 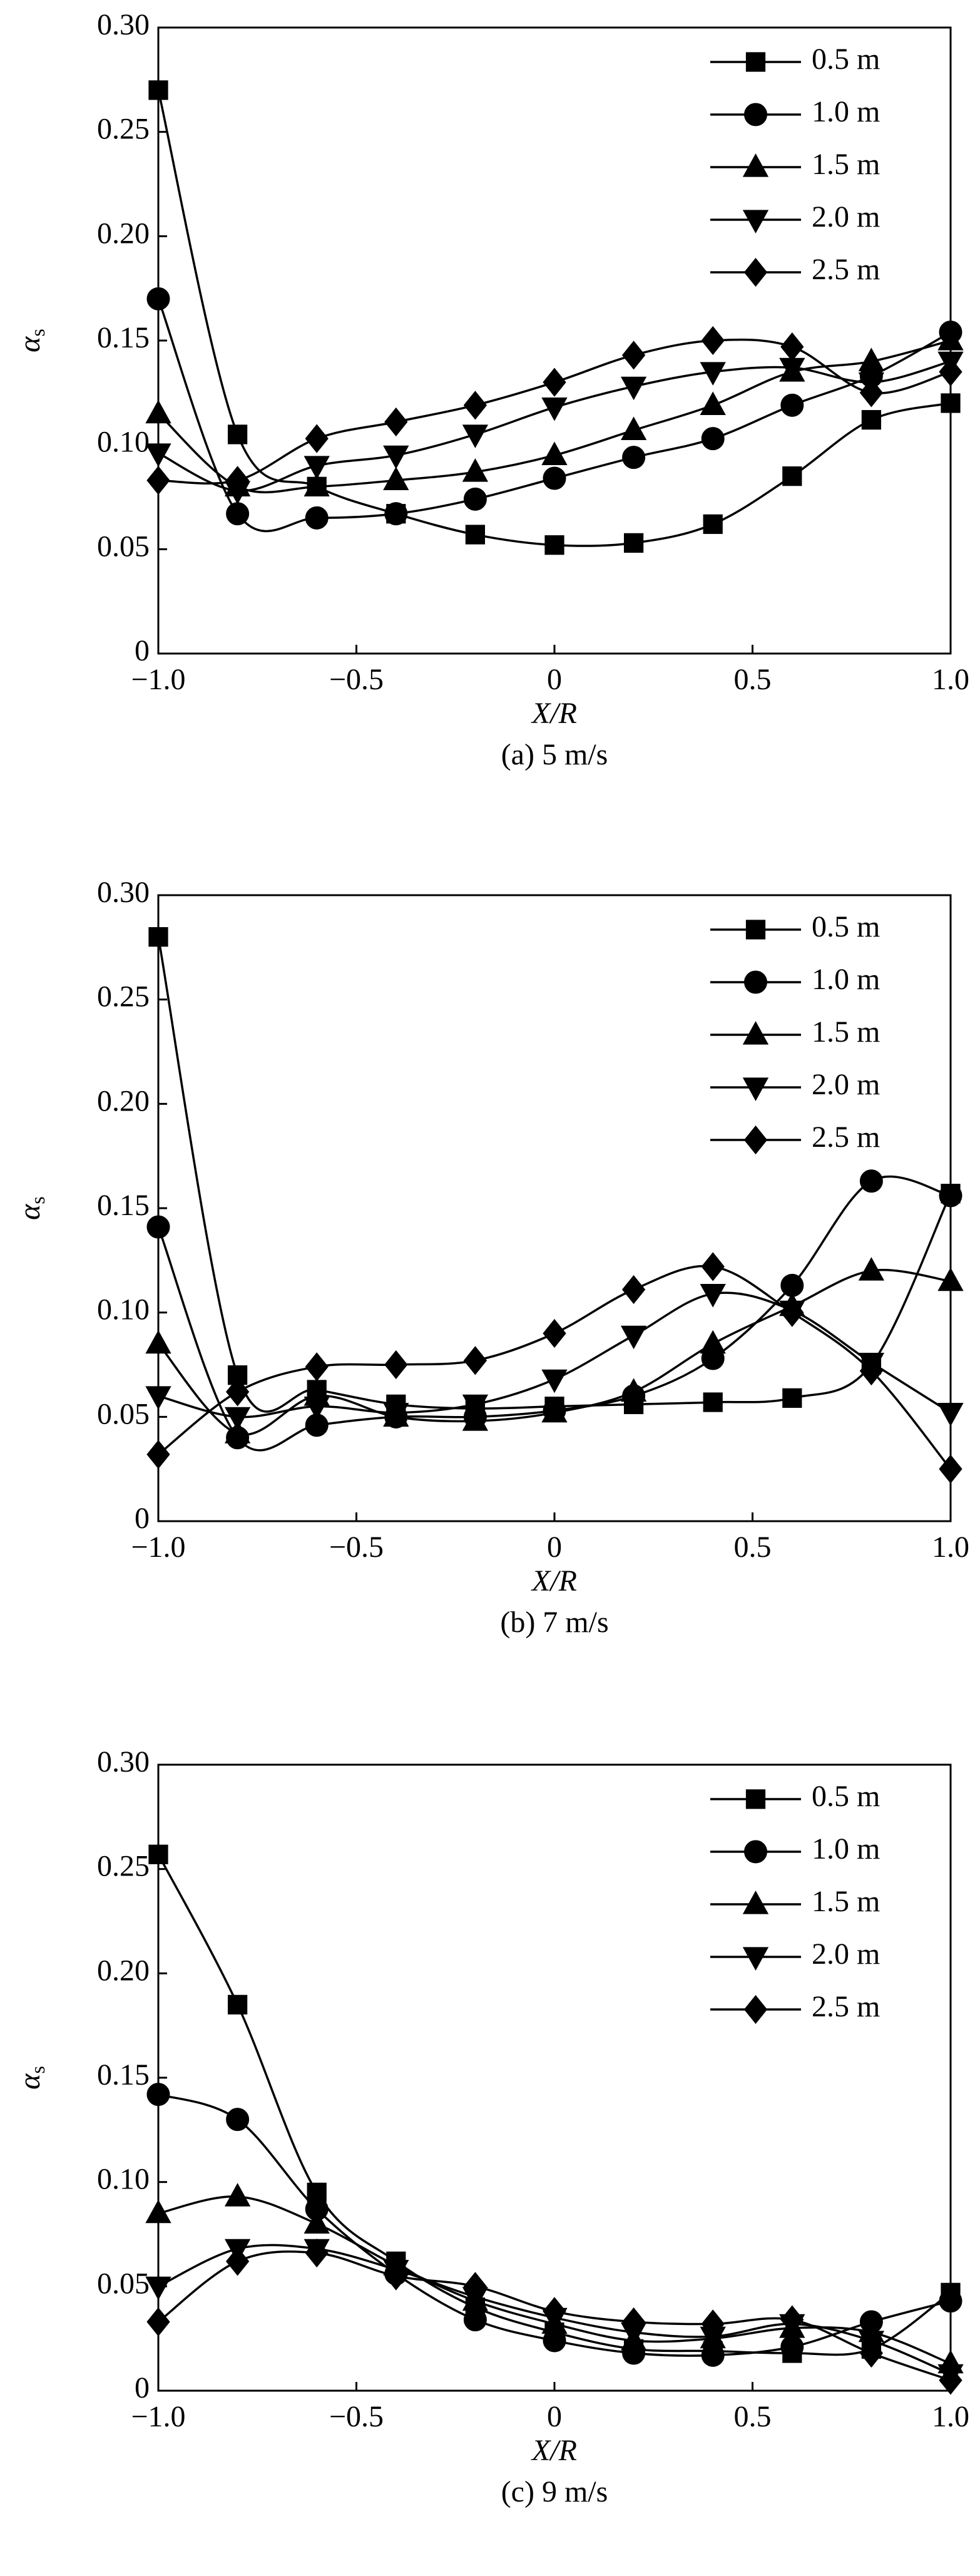 What do you see at coordinates (554, 714) in the screenshot?
I see `x-axis-label: X/R` at bounding box center [554, 714].